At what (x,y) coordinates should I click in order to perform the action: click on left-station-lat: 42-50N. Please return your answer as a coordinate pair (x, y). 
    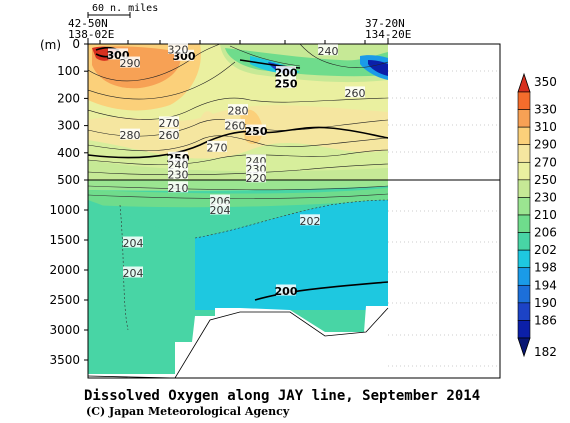
    Looking at the image, I should click on (88, 23).